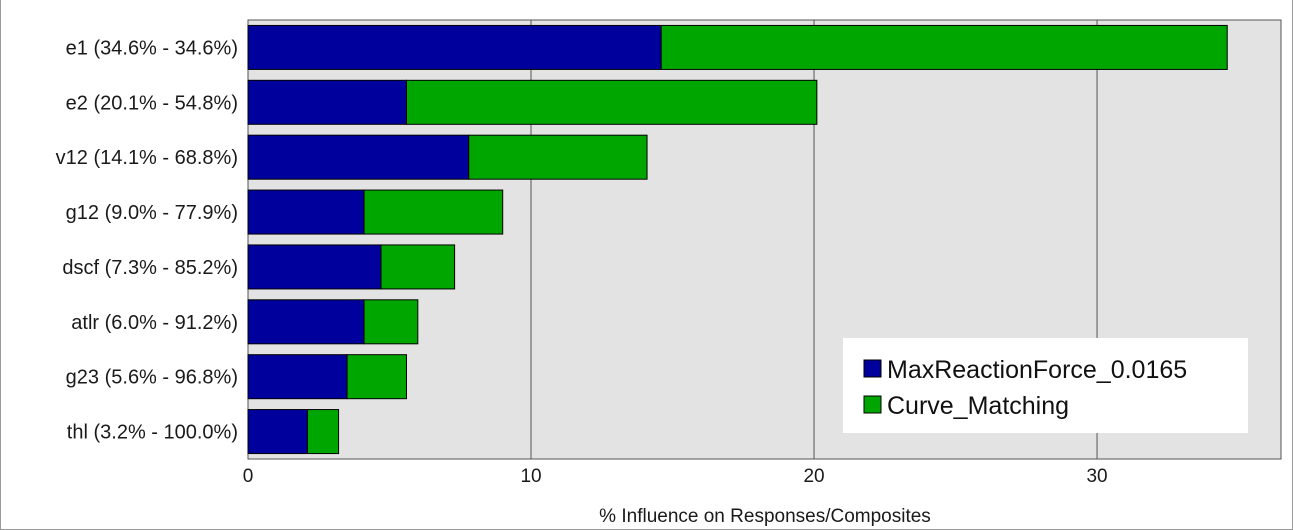 The image size is (1293, 530). Describe the element at coordinates (675, 476) in the screenshot. I see `x-axis-ticks: 0 10 20 30` at that location.